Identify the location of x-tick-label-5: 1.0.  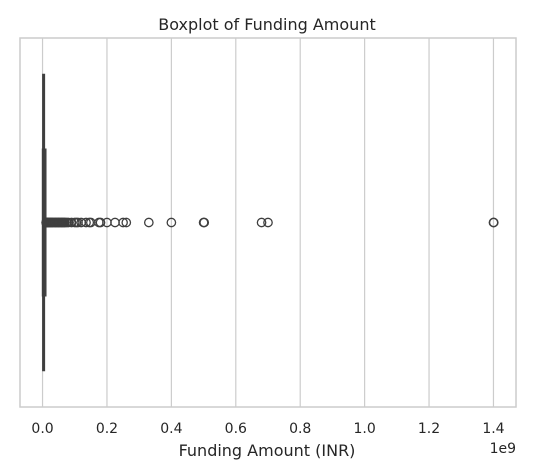
(364, 429).